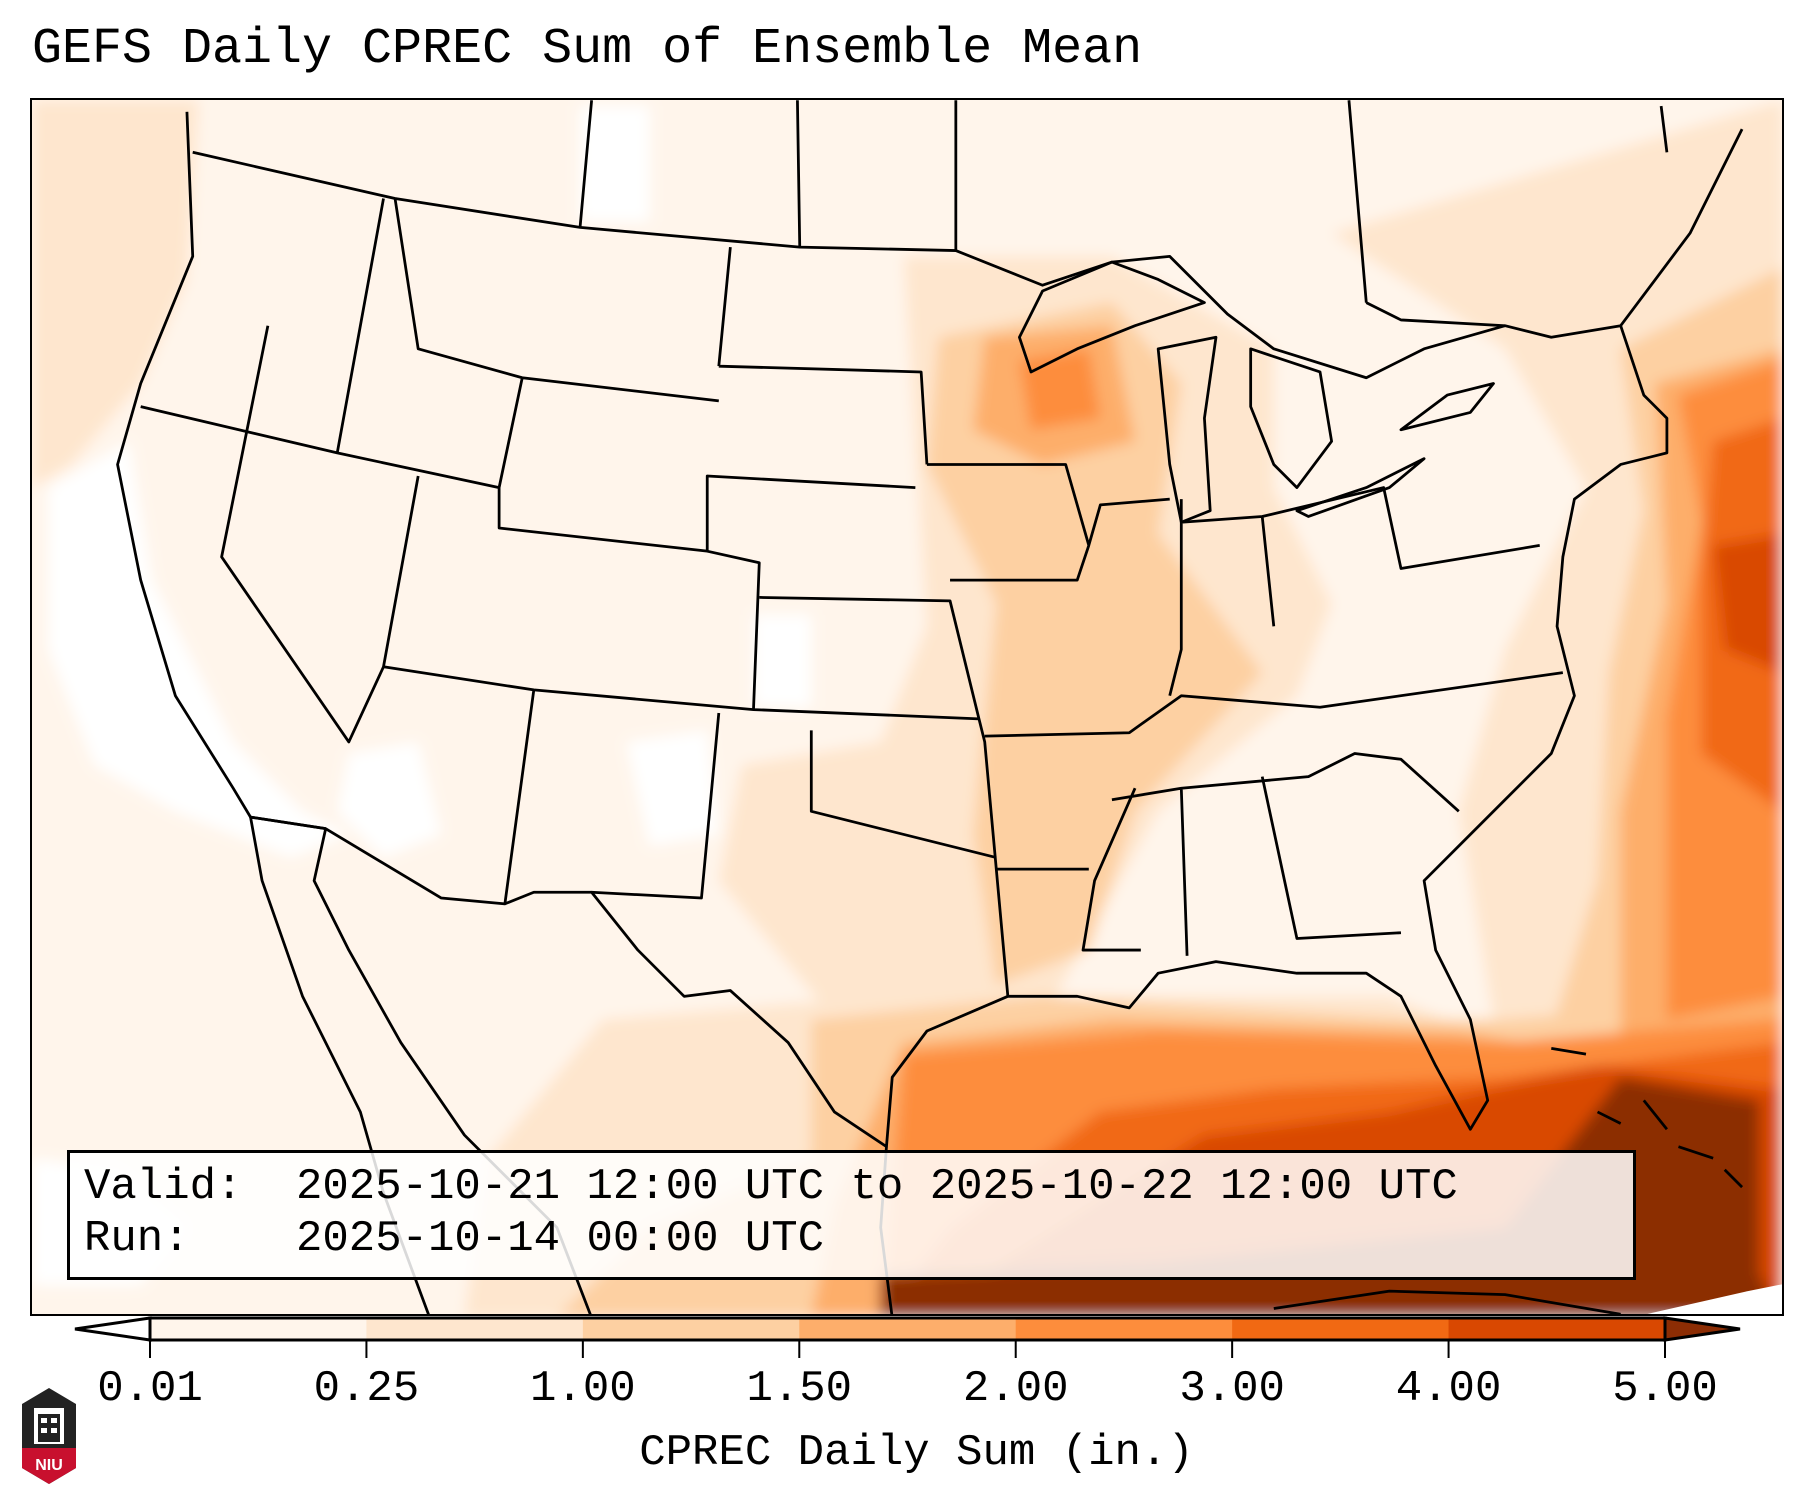 This screenshot has width=1803, height=1500. I want to click on precip-4-5-east, so click(1747, 603).